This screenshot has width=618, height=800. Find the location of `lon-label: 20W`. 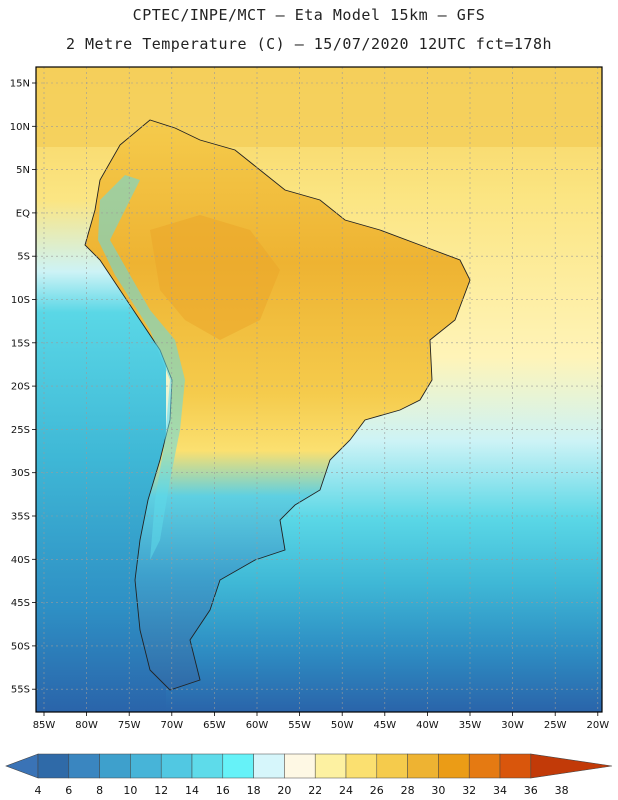

lon-label: 20W is located at coordinates (597, 725).